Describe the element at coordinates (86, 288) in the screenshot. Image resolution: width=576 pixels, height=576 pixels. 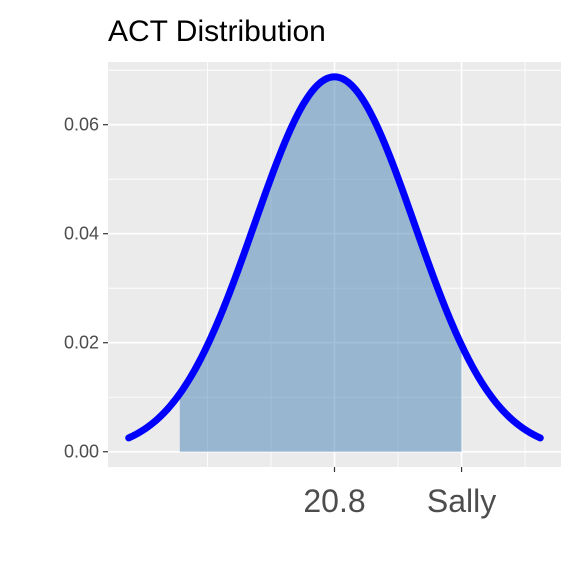
I see `y-axis: 0.00 0.02 0.04 0.06` at that location.